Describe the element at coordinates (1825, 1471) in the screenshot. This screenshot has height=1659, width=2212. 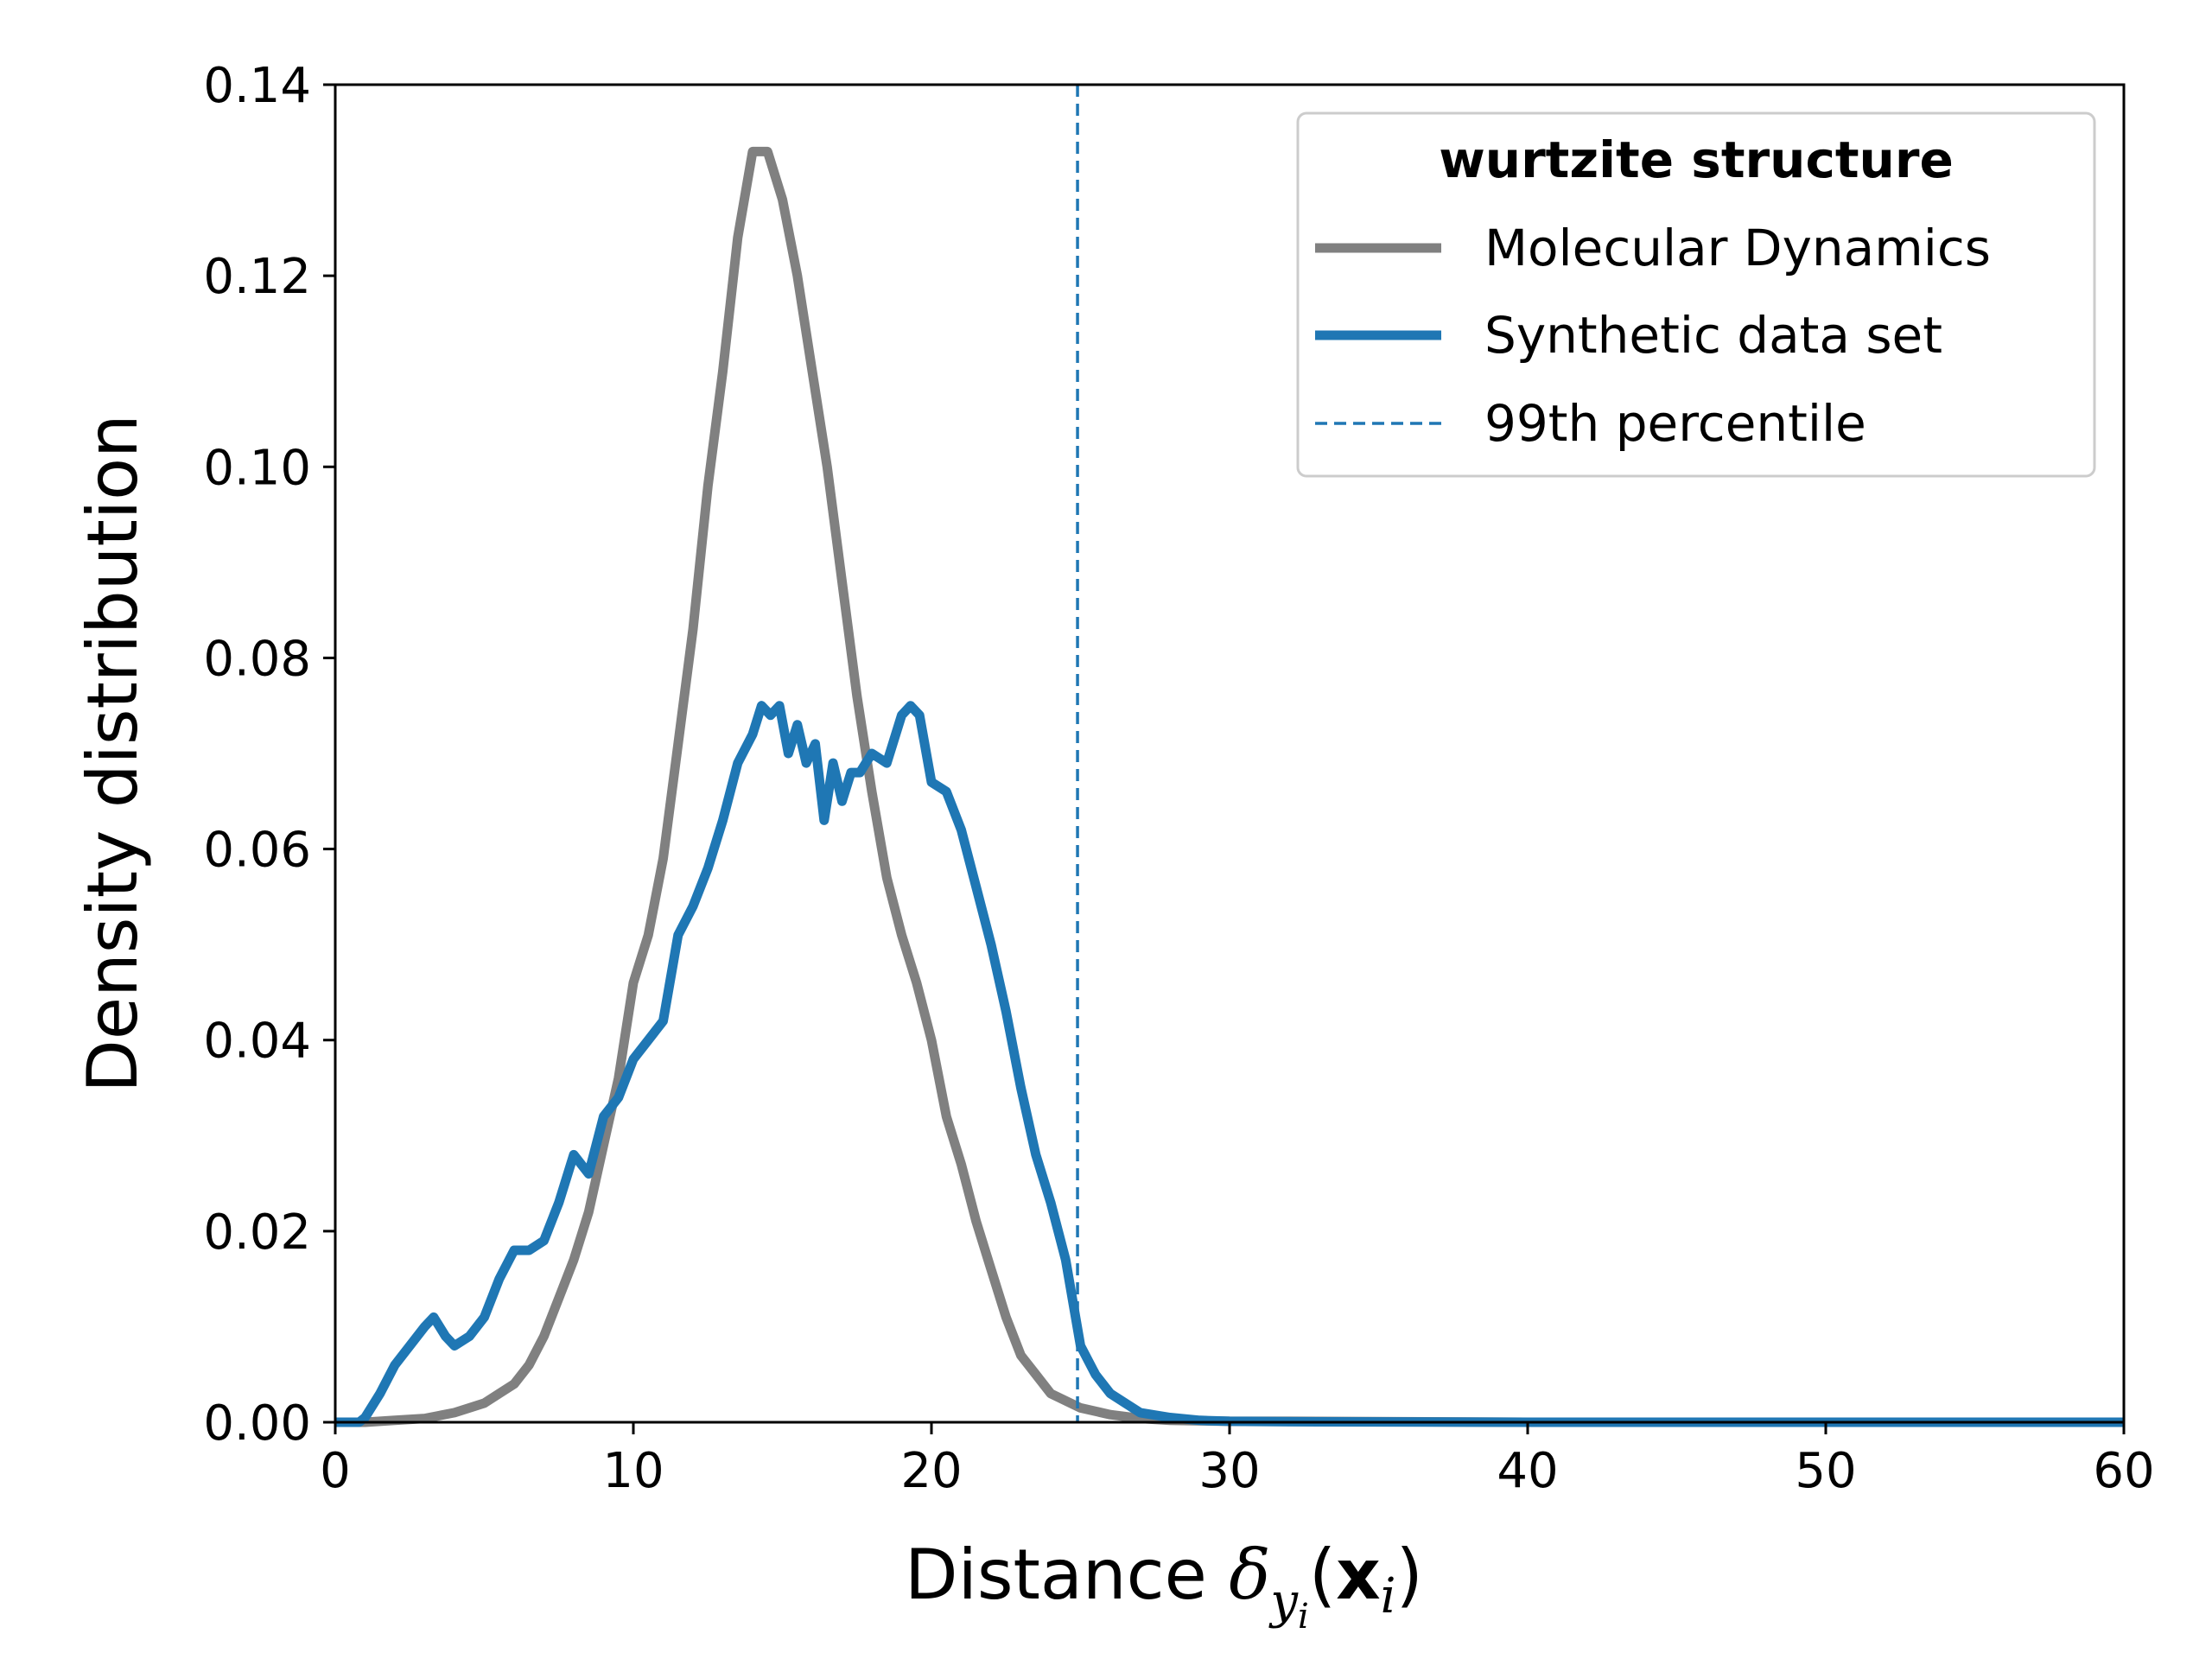
I see `x-tick-label: 50` at that location.